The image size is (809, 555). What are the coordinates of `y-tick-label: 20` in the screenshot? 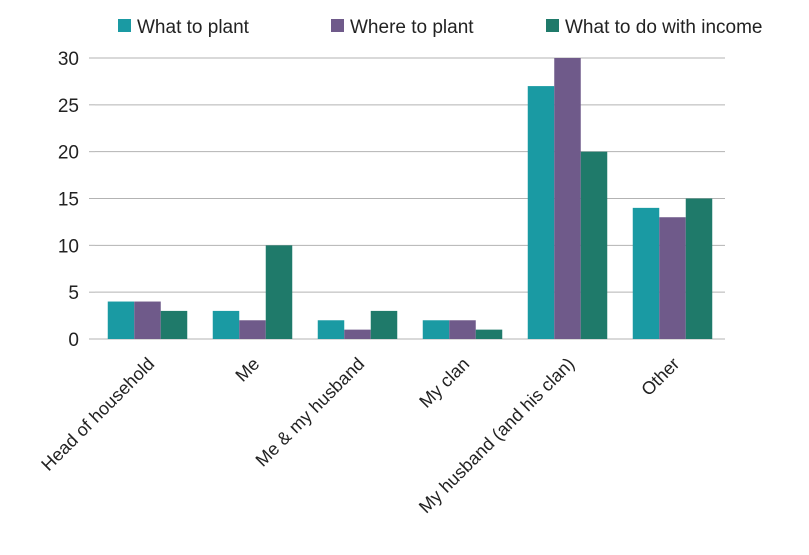 It's located at (68, 153).